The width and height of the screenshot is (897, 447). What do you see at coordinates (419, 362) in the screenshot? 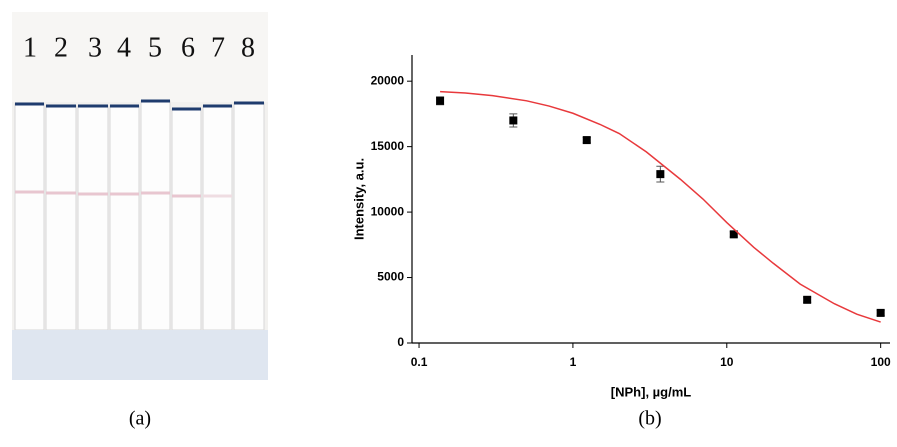
I see `x-tick-label: 0.1` at bounding box center [419, 362].